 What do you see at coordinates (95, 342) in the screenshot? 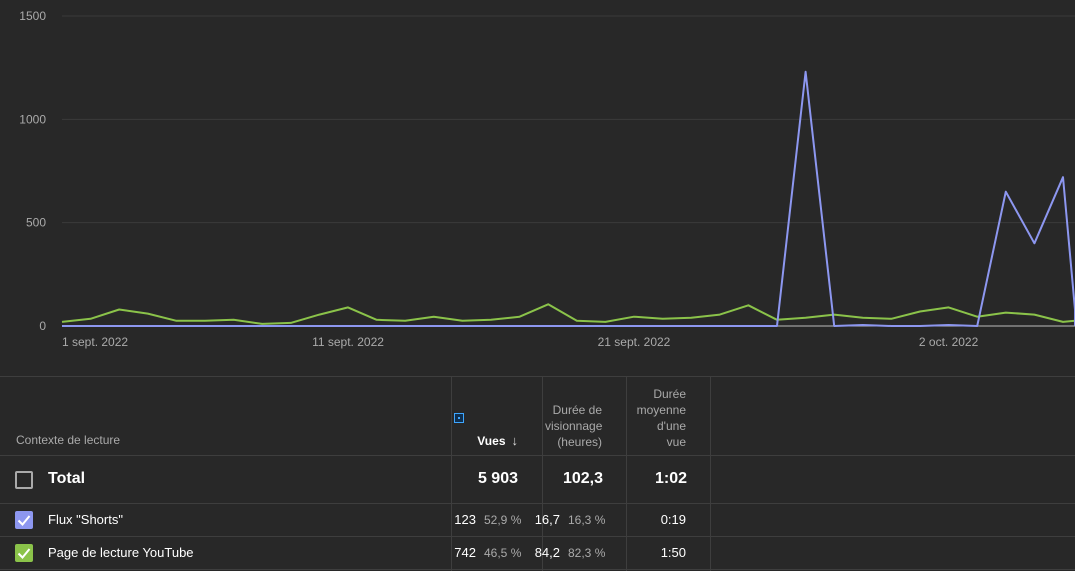
I see `x-tick-label: 1 sept. 2022` at bounding box center [95, 342].